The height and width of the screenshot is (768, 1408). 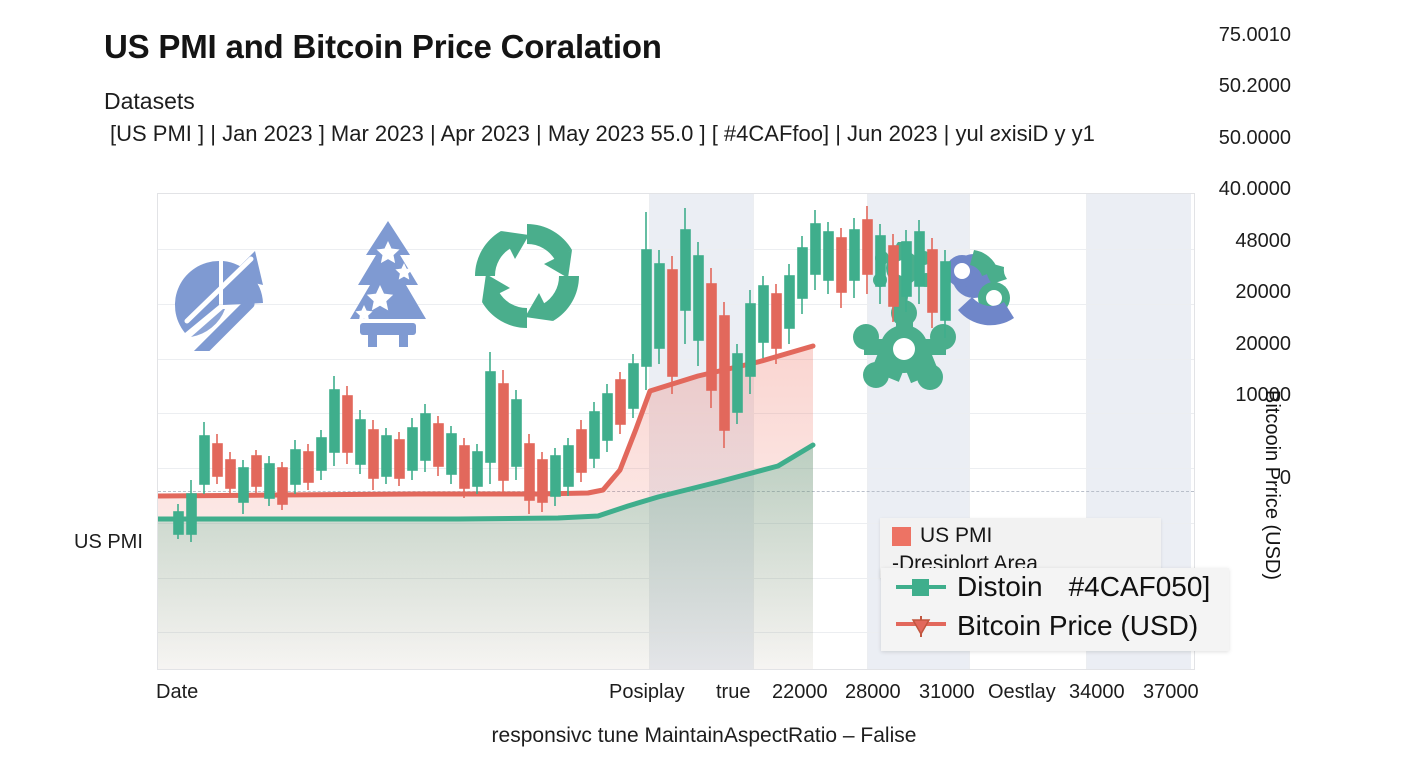 I want to click on series-line-distoin, so click(x=487, y=482).